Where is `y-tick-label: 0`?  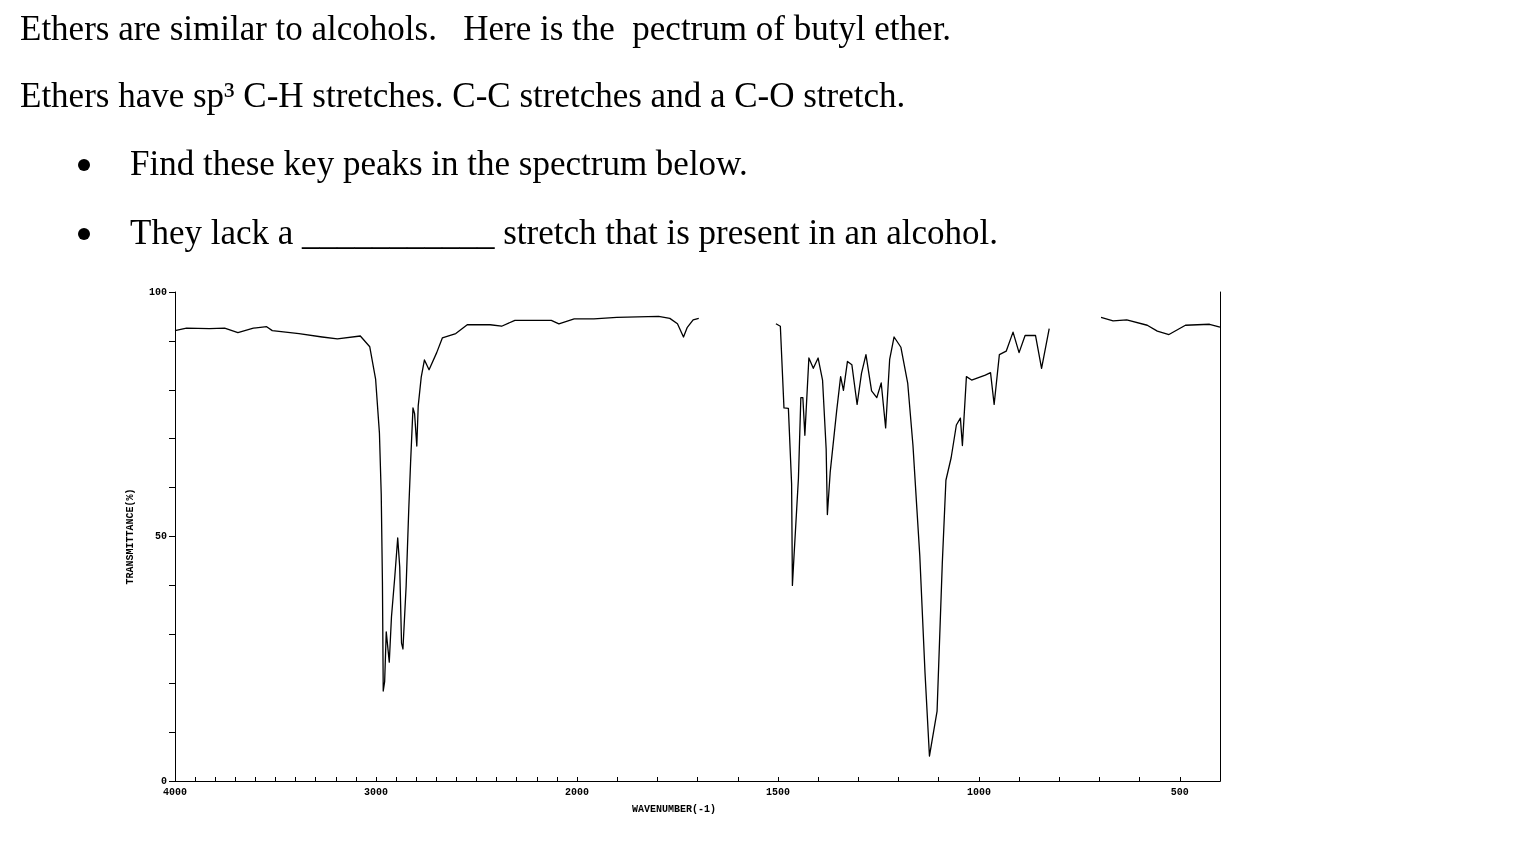 y-tick-label: 0 is located at coordinates (163, 781).